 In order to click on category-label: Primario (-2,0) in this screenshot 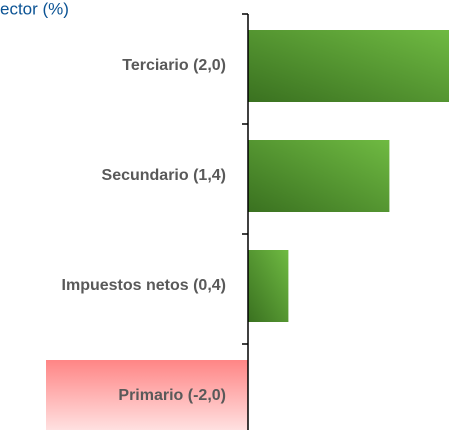, I will do `click(172, 395)`.